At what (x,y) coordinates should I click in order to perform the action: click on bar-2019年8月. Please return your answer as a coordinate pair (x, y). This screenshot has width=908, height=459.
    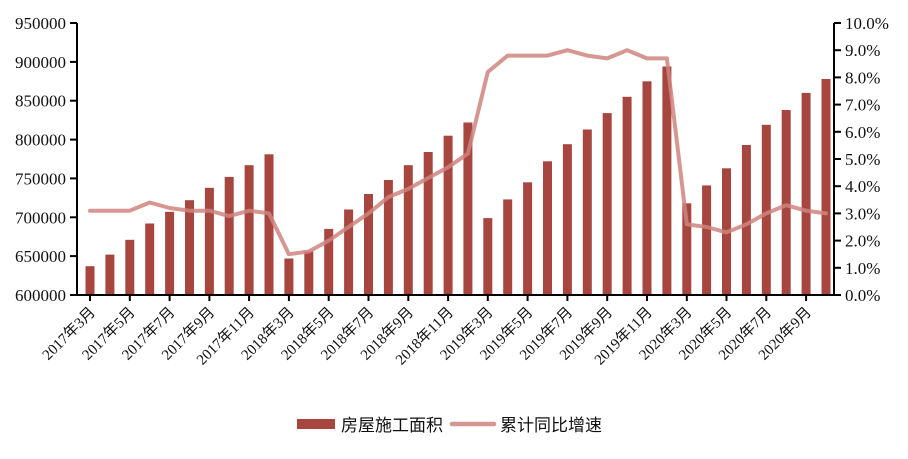
    Looking at the image, I should click on (587, 212).